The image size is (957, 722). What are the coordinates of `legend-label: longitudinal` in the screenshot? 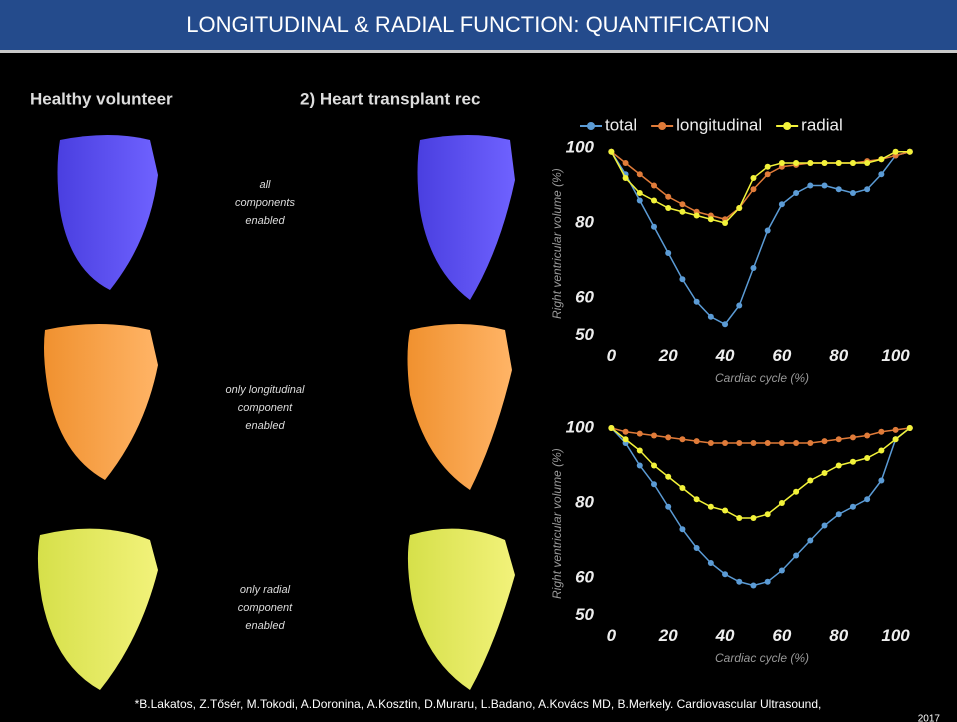 It's located at (719, 124).